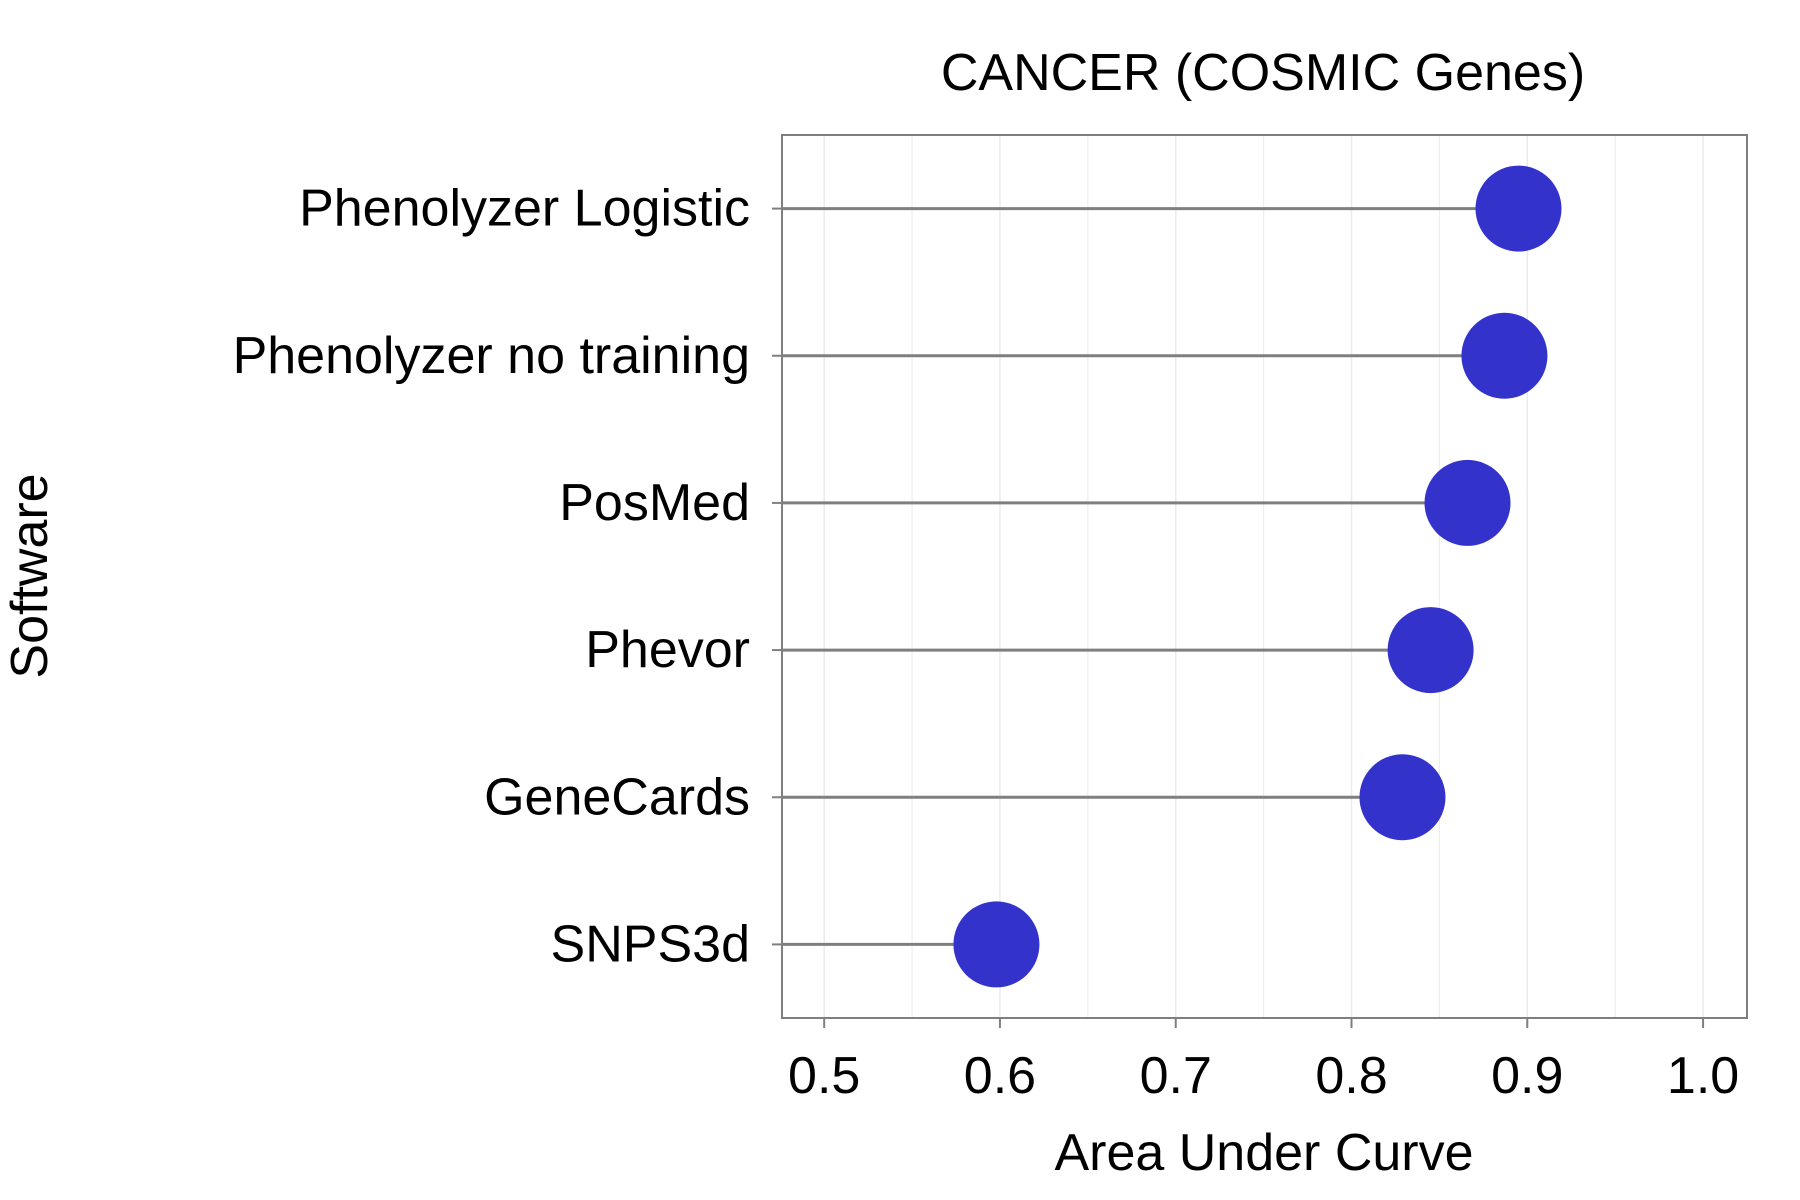 Image resolution: width=1800 pixels, height=1200 pixels. I want to click on x-tick-label: 0.7, so click(1176, 1076).